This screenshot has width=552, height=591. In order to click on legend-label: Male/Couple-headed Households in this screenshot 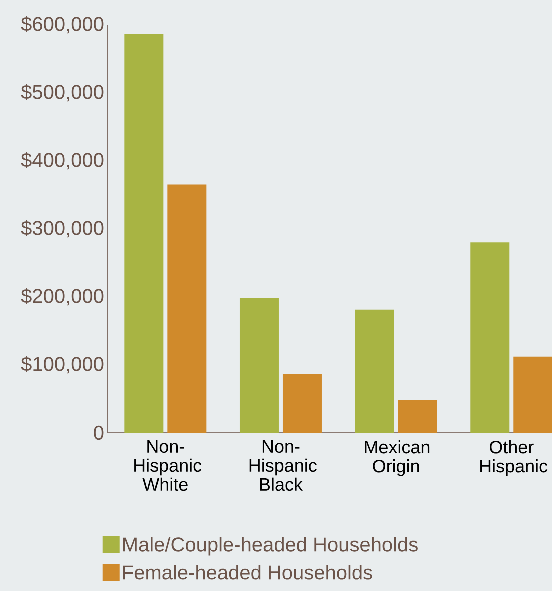, I will do `click(271, 546)`.